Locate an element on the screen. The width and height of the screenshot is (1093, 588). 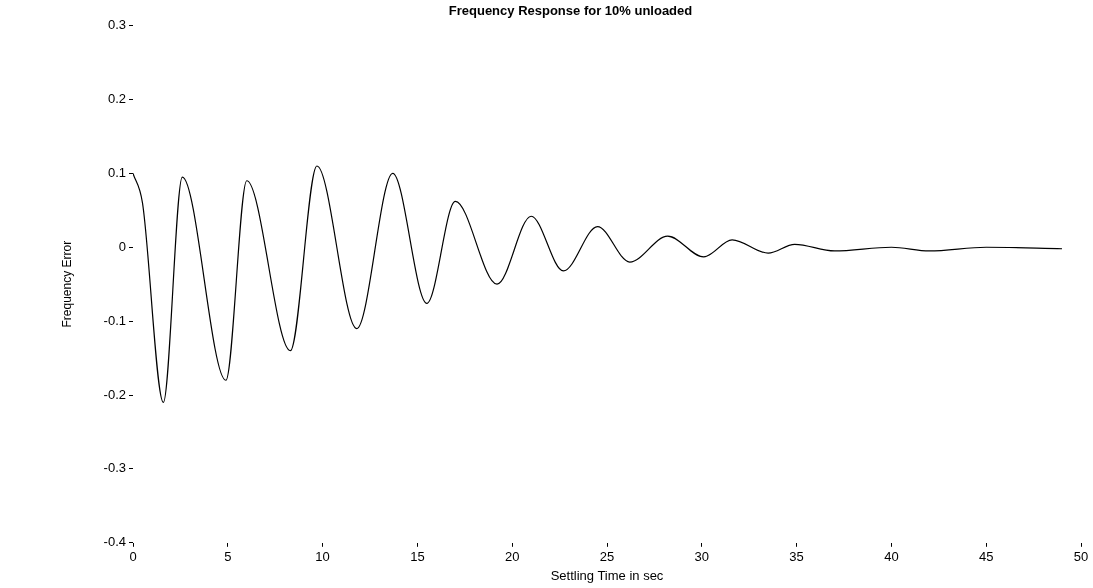
y-tick-label: -0.2 is located at coordinates (114, 394).